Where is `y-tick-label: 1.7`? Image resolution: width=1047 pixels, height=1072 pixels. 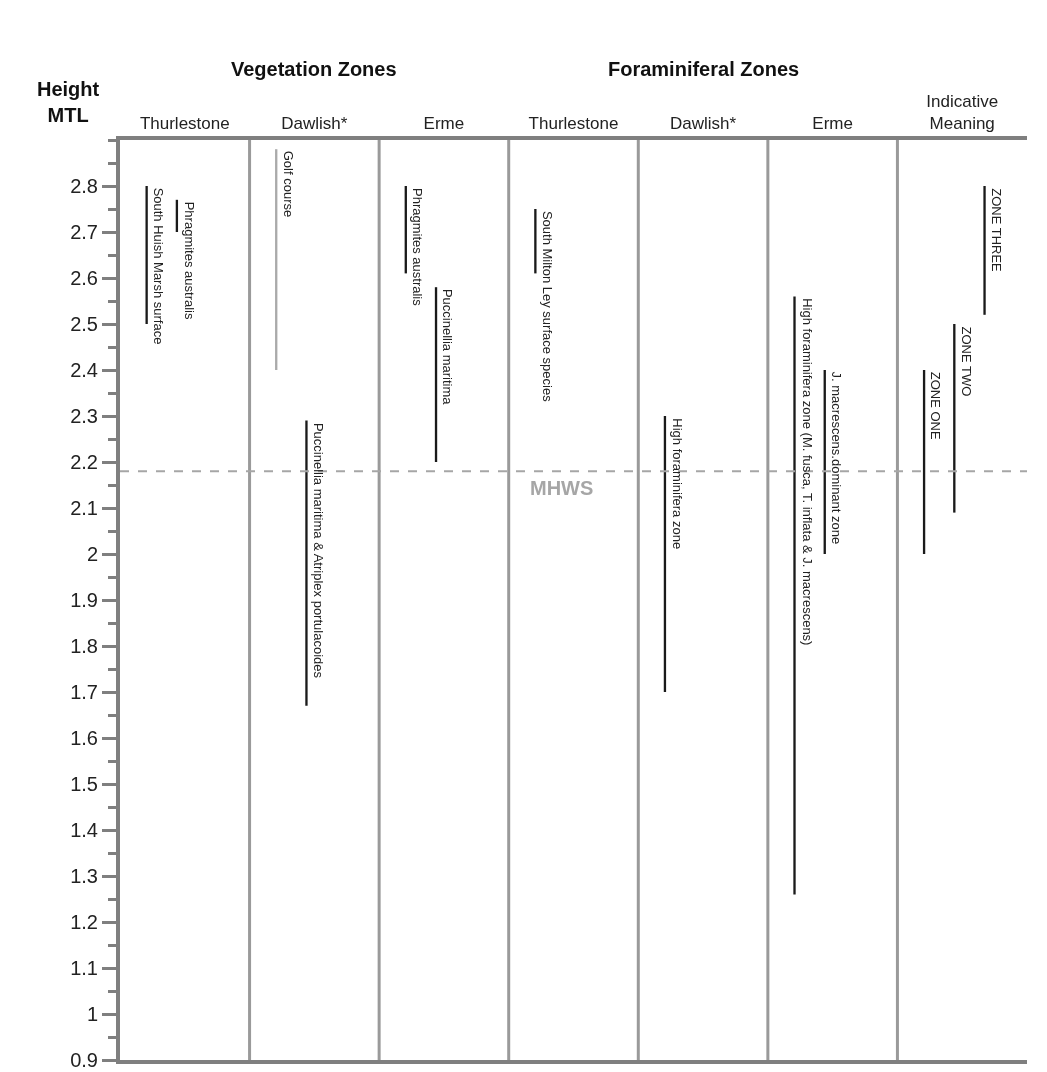 y-tick-label: 1.7 is located at coordinates (84, 692).